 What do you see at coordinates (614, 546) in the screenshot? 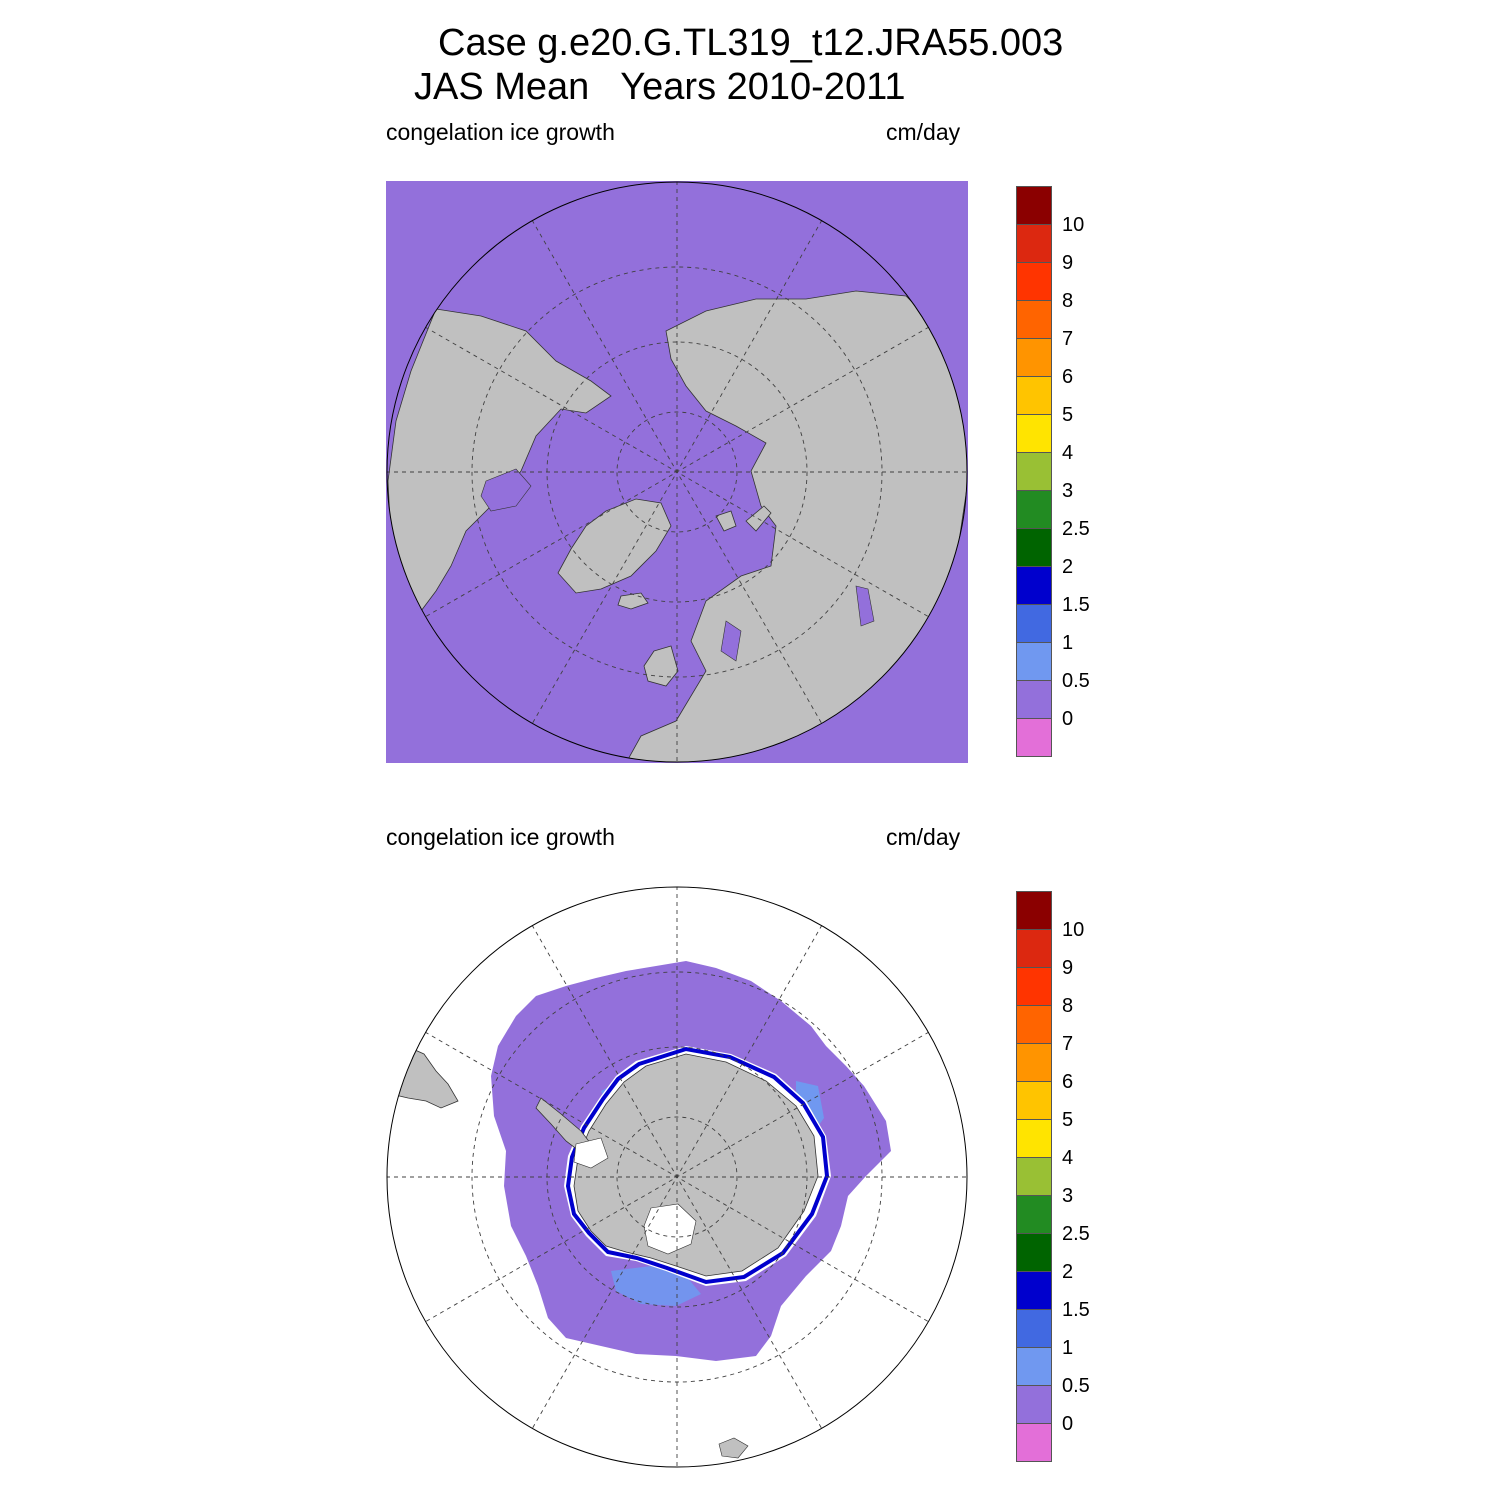
I see `greenland-landmass` at bounding box center [614, 546].